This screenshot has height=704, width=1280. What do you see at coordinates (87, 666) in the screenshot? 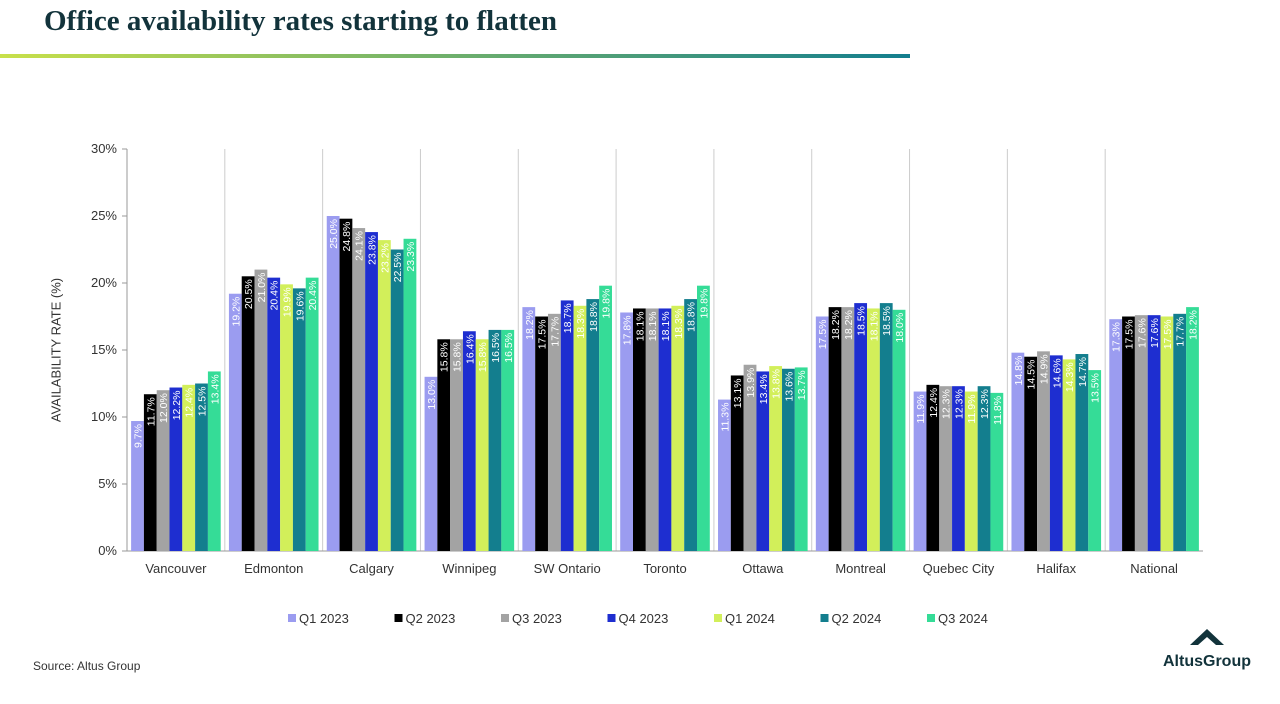
I see `source: Source: Altus Group` at bounding box center [87, 666].